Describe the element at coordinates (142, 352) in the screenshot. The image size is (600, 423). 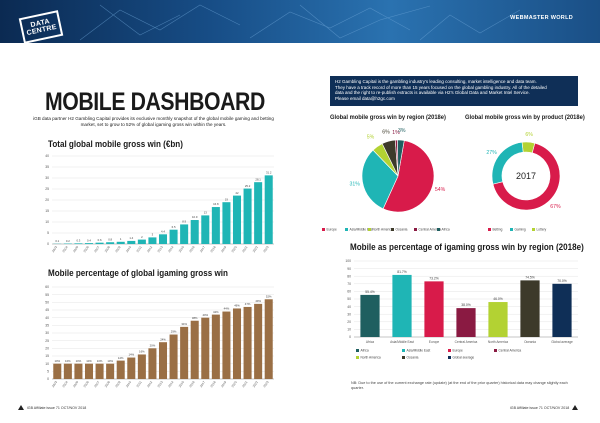
I see `bar-value-label: 16%` at that location.